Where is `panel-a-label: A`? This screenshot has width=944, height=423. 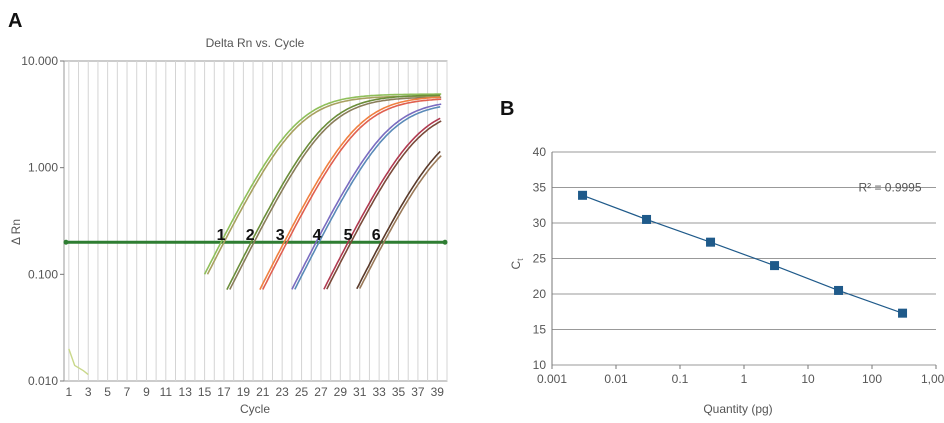 panel-a-label: A is located at coordinates (15, 21).